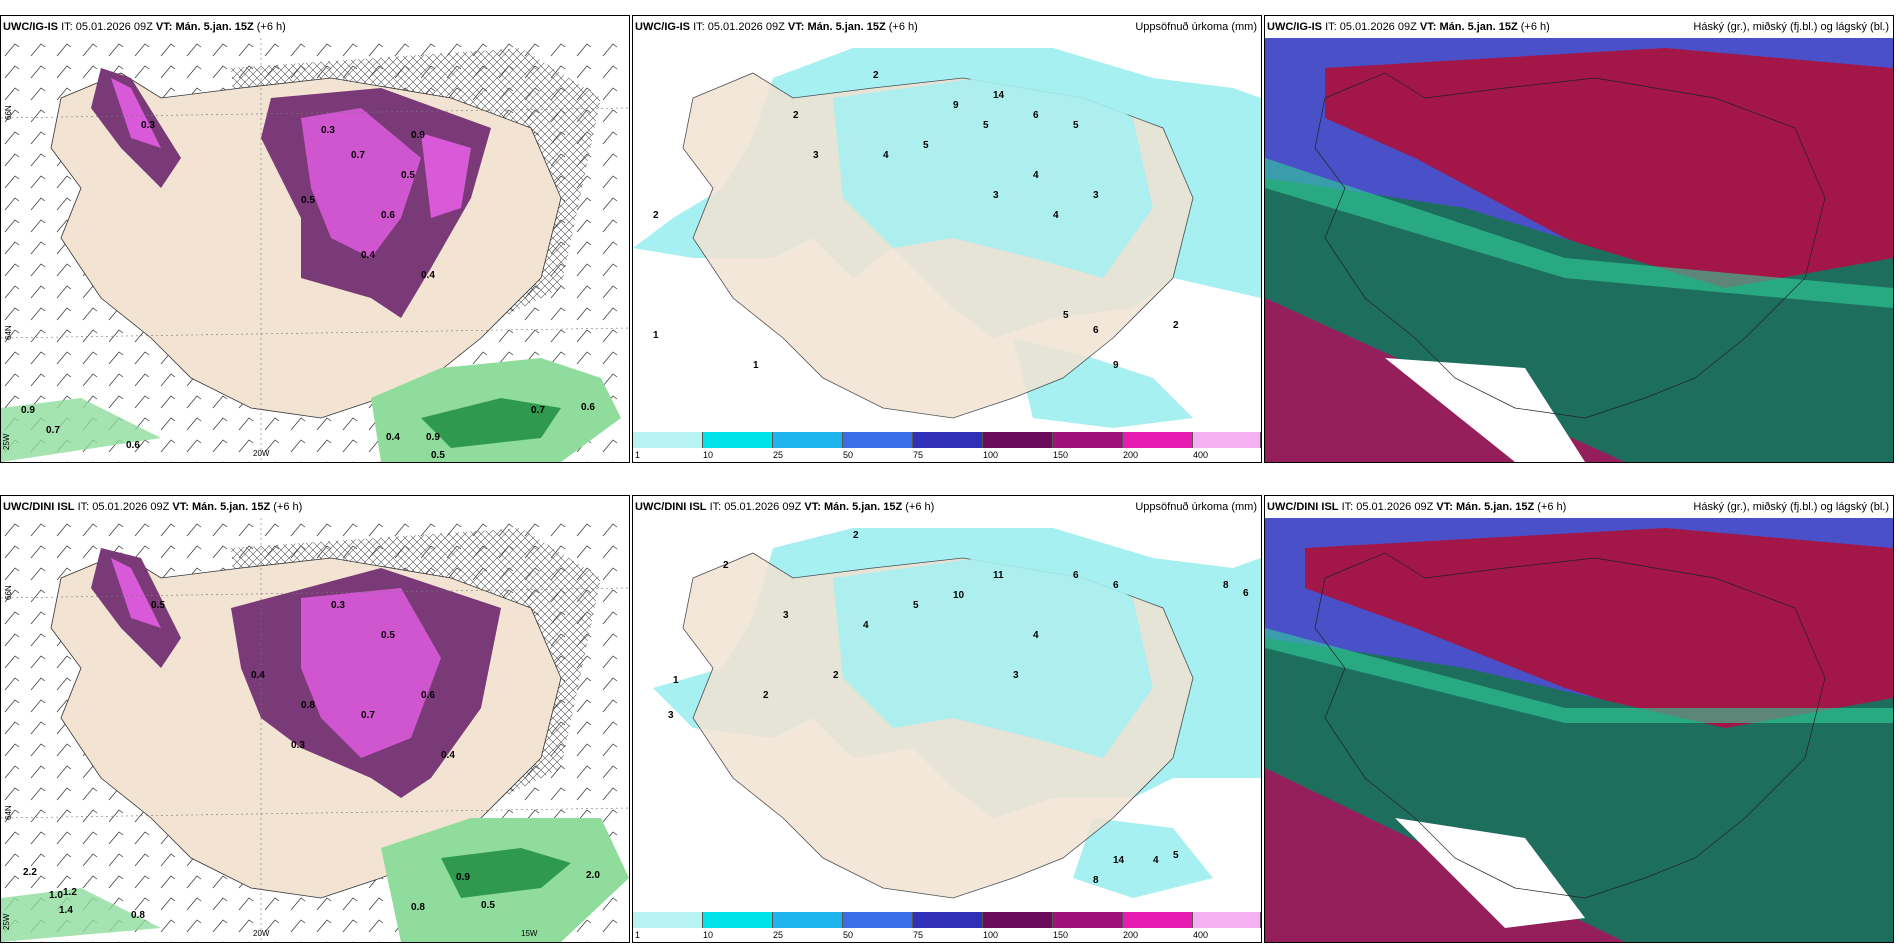  Describe the element at coordinates (947, 927) in the screenshot. I see `precip-legend: 1 10 25 50 75 100 150 200 400` at that location.